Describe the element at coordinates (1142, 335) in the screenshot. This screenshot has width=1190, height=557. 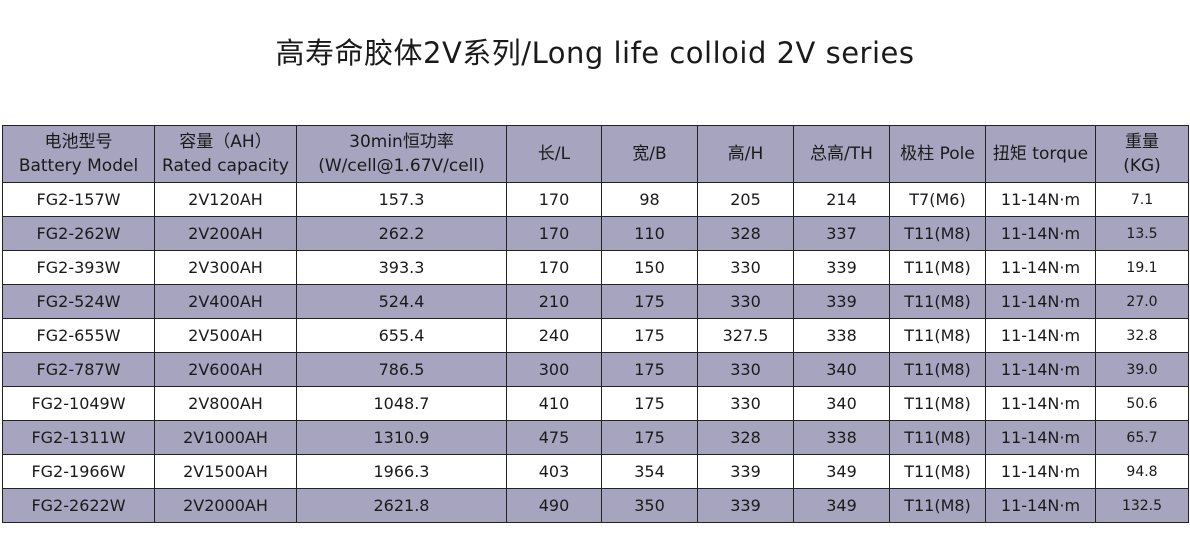
I see `cell-weight: 32.8` at that location.